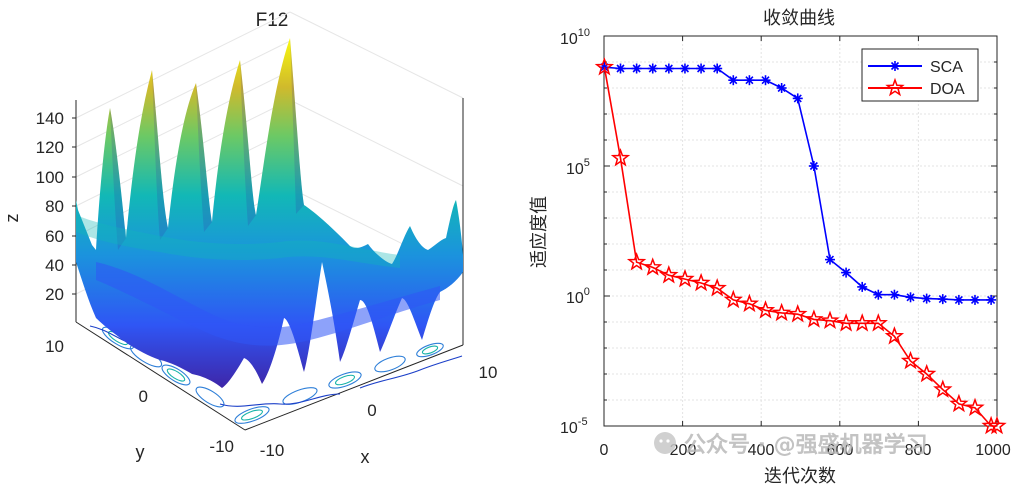 The image size is (1021, 490). I want to click on convergence-y-label: 适应度值, so click(539, 232).